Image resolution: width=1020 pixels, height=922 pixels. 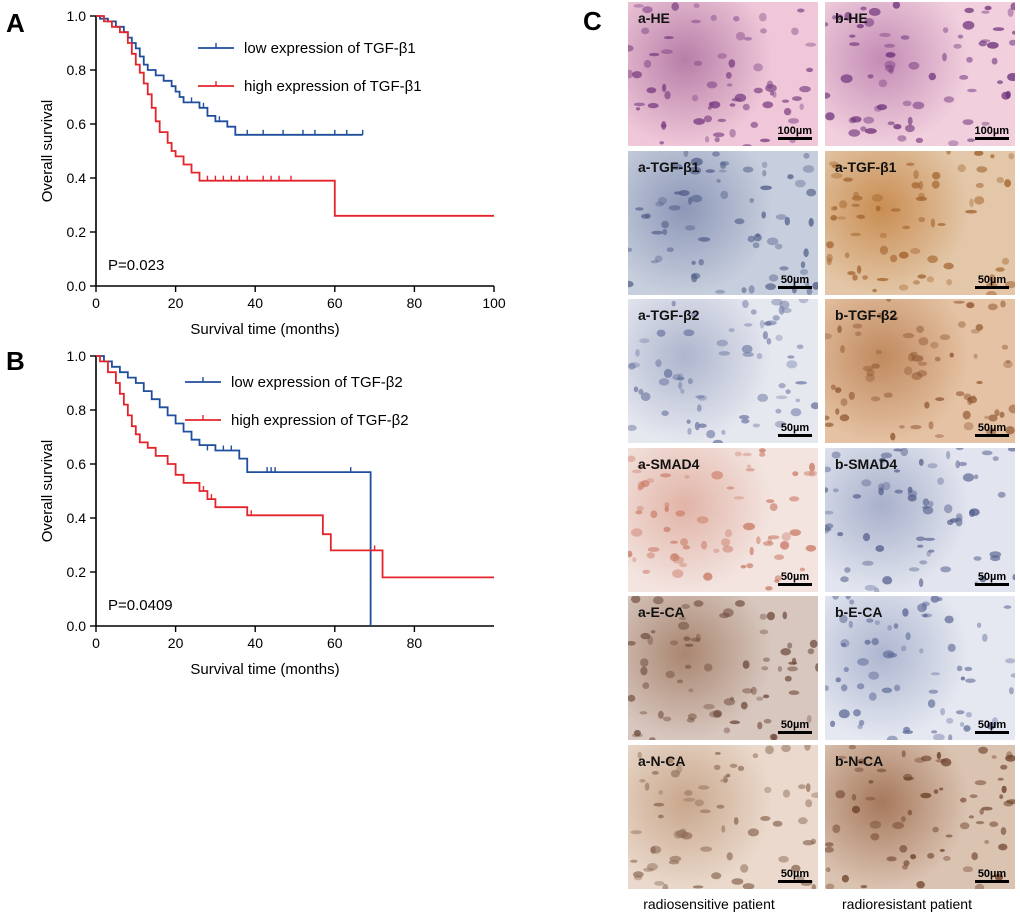 What do you see at coordinates (866, 315) in the screenshot?
I see `ihc-tile-label: b-TGF-β2` at bounding box center [866, 315].